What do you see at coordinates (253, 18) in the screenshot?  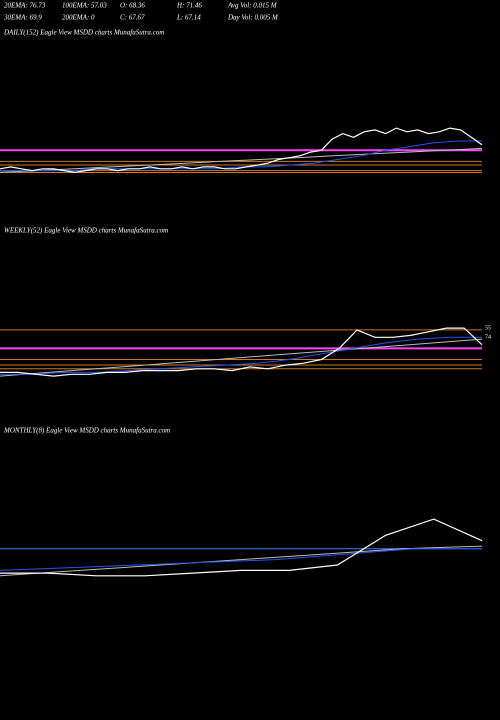 I see `header-item: Day Vol: 0.005 M` at bounding box center [253, 18].